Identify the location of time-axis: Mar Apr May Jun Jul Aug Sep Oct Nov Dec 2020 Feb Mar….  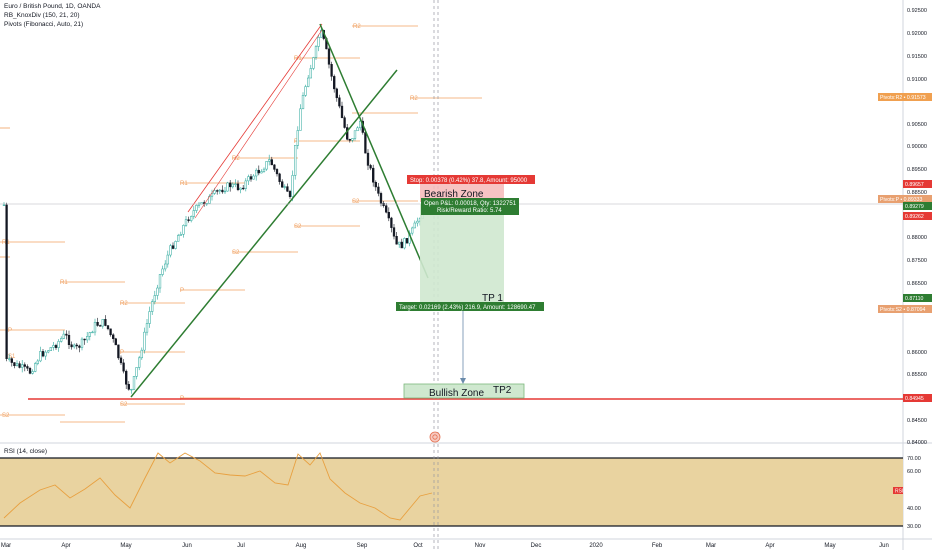
(445, 546).